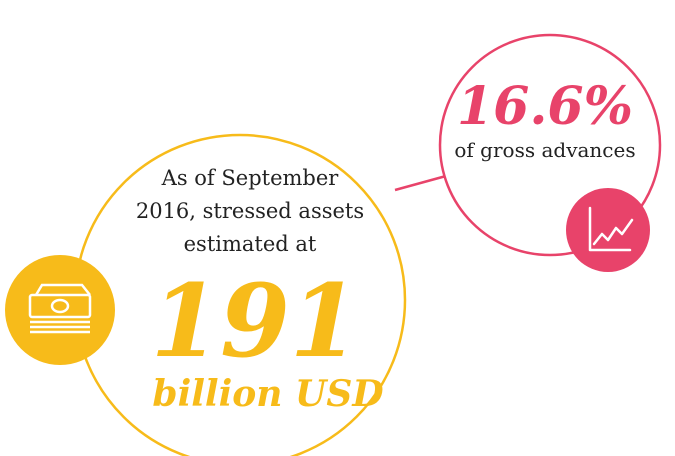 The image size is (675, 456). What do you see at coordinates (60, 310) in the screenshot?
I see `money-icon` at bounding box center [60, 310].